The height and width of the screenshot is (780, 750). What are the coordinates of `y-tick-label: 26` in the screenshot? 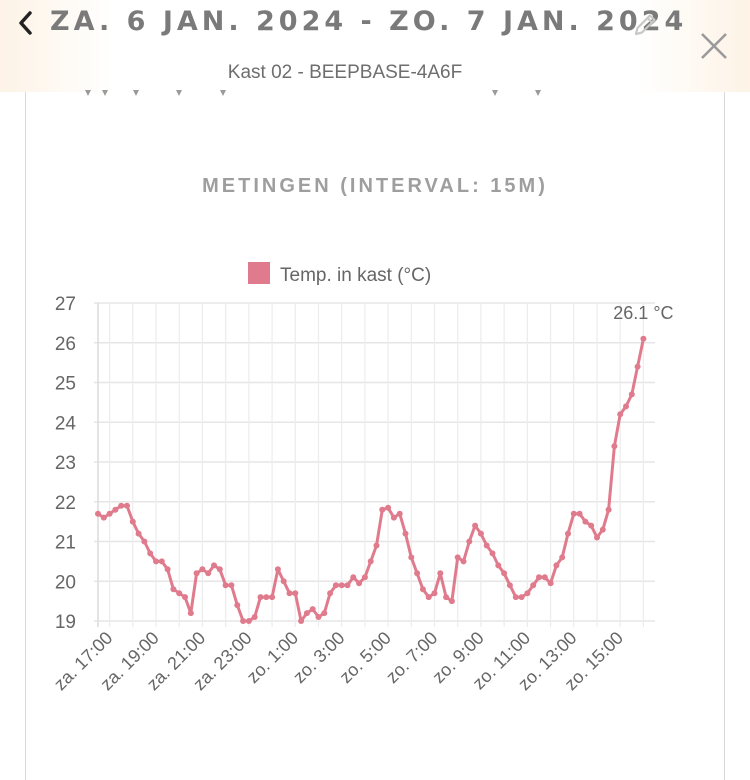 It's located at (65, 344).